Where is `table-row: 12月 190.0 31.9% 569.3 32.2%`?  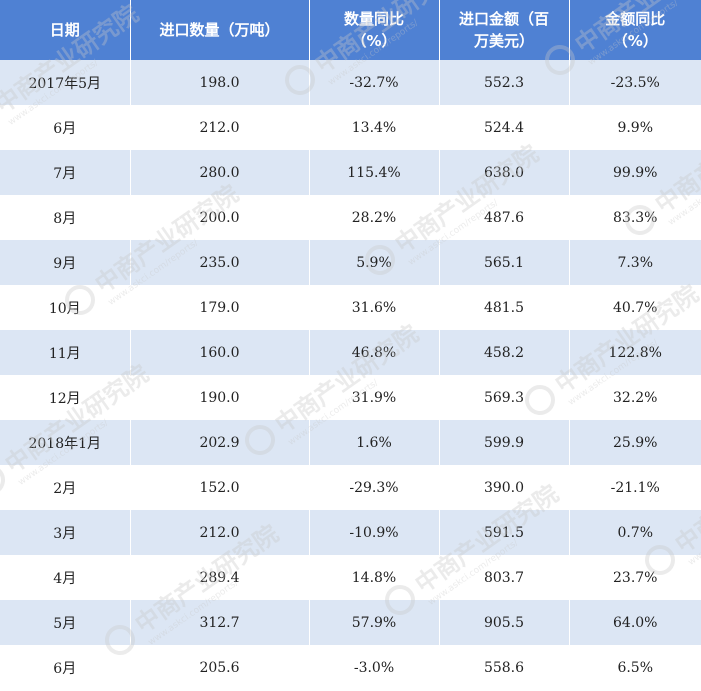
table-row: 12月 190.0 31.9% 569.3 32.2% is located at coordinates (350, 397).